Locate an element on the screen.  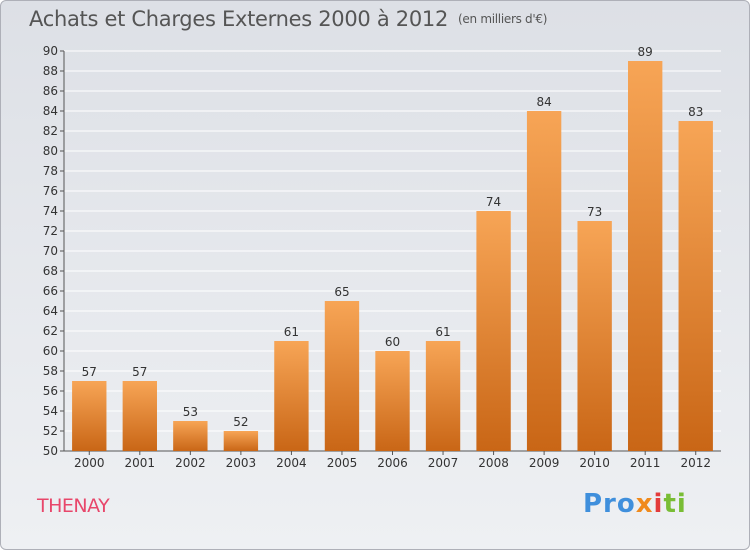
y-tick-label: 76 is located at coordinates (50, 191).